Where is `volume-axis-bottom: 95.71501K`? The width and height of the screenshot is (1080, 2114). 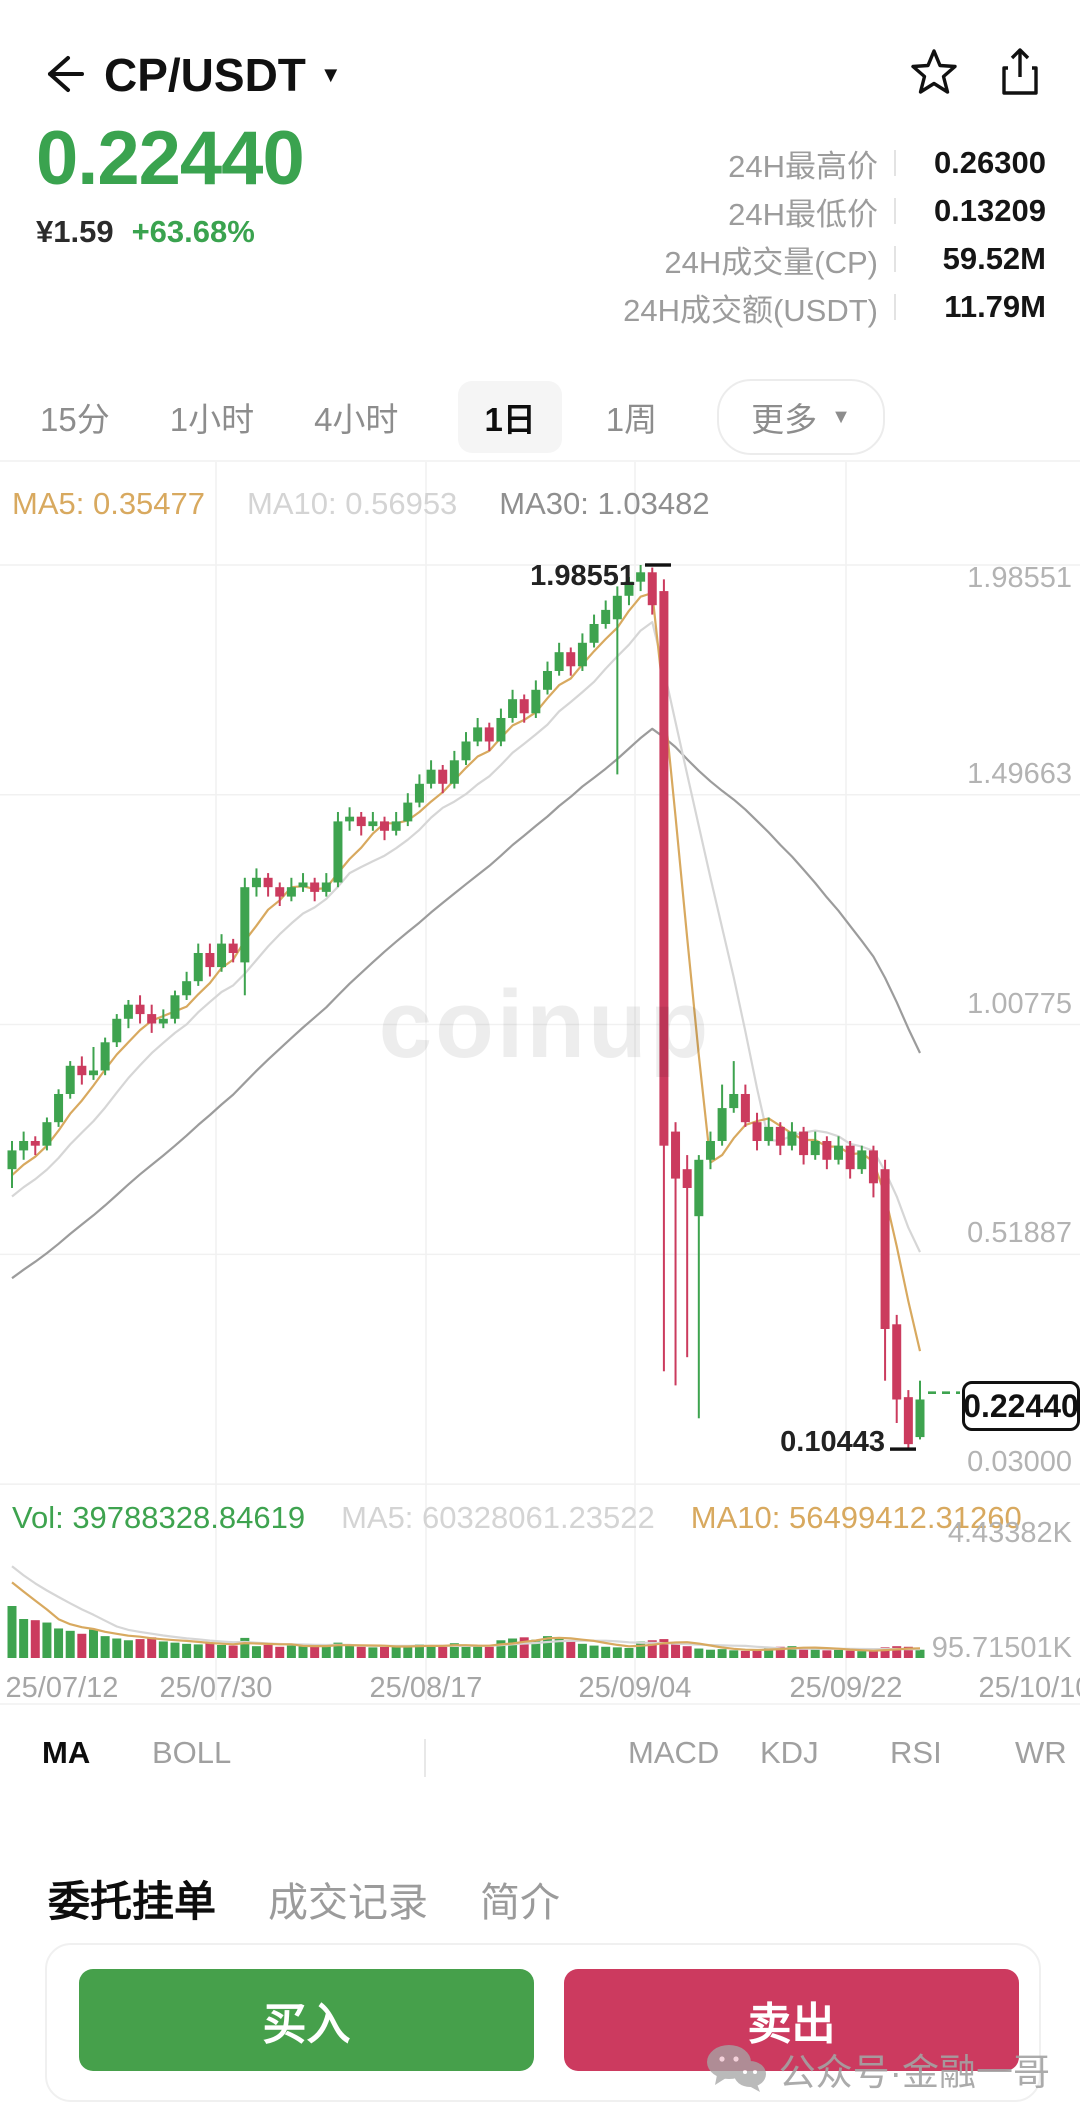
volume-axis-bottom: 95.71501K is located at coordinates (1001, 1648).